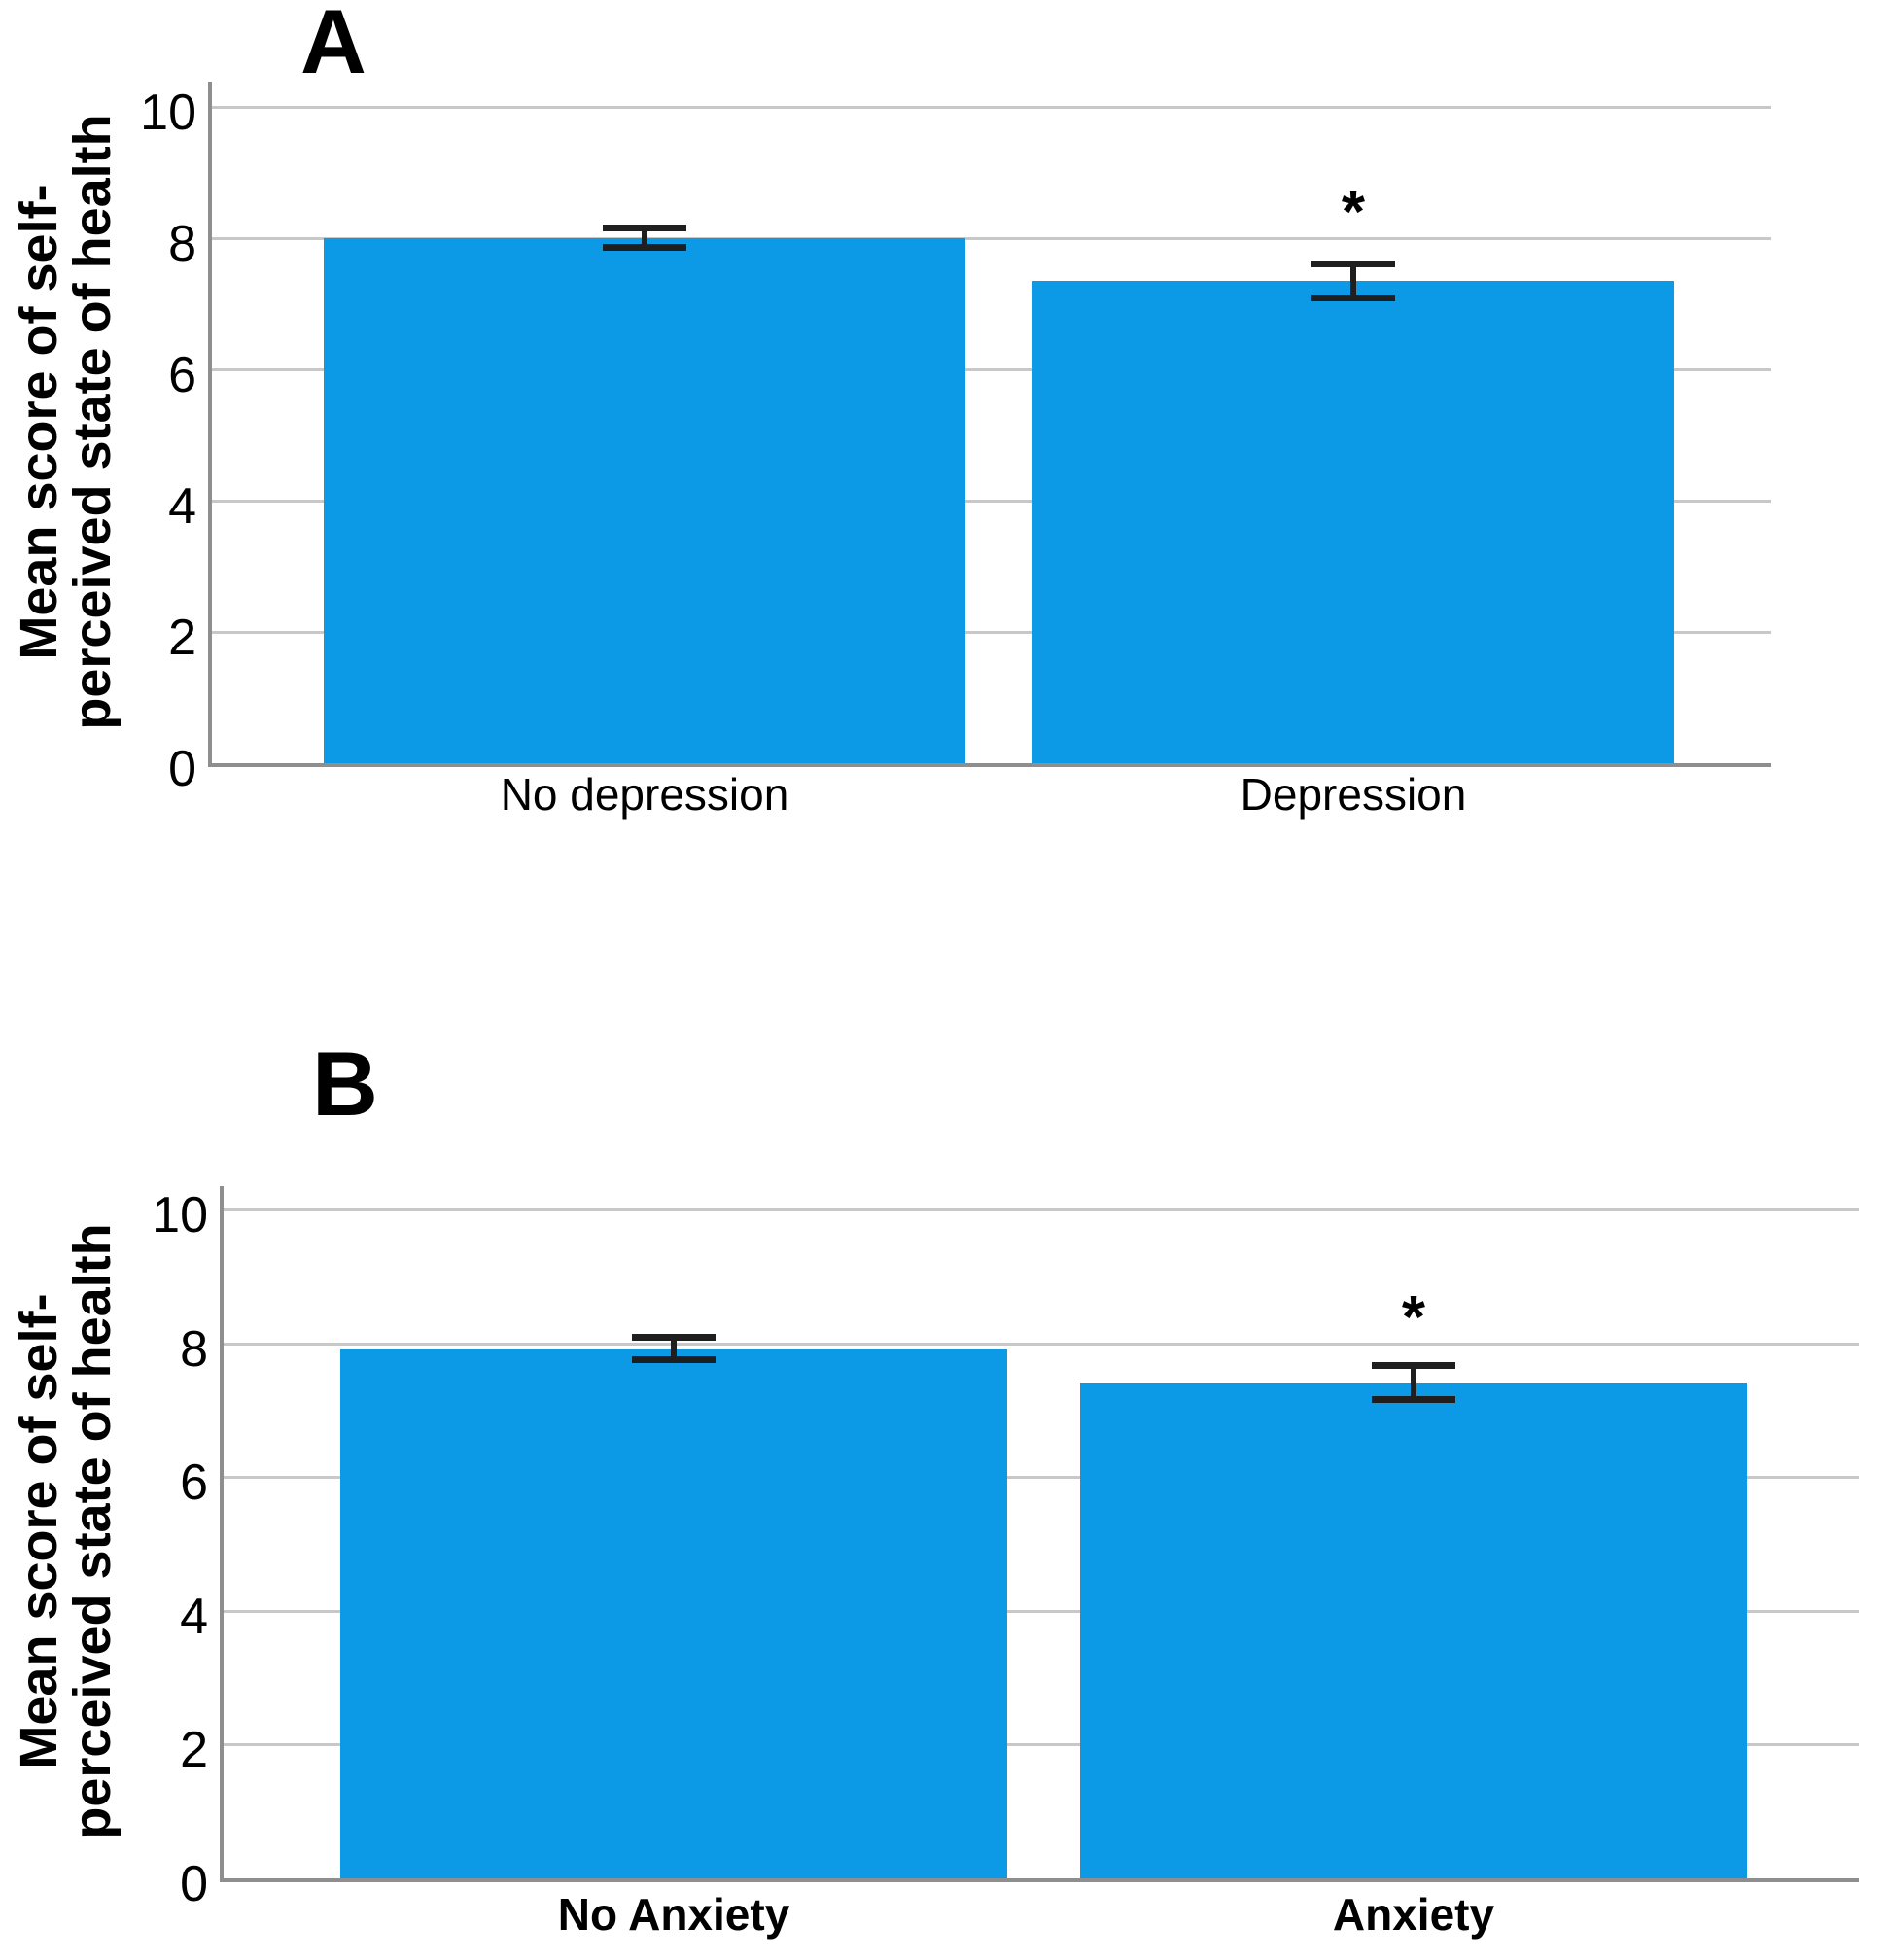 Image resolution: width=1888 pixels, height=1960 pixels. I want to click on panel-letter-b: B, so click(345, 1083).